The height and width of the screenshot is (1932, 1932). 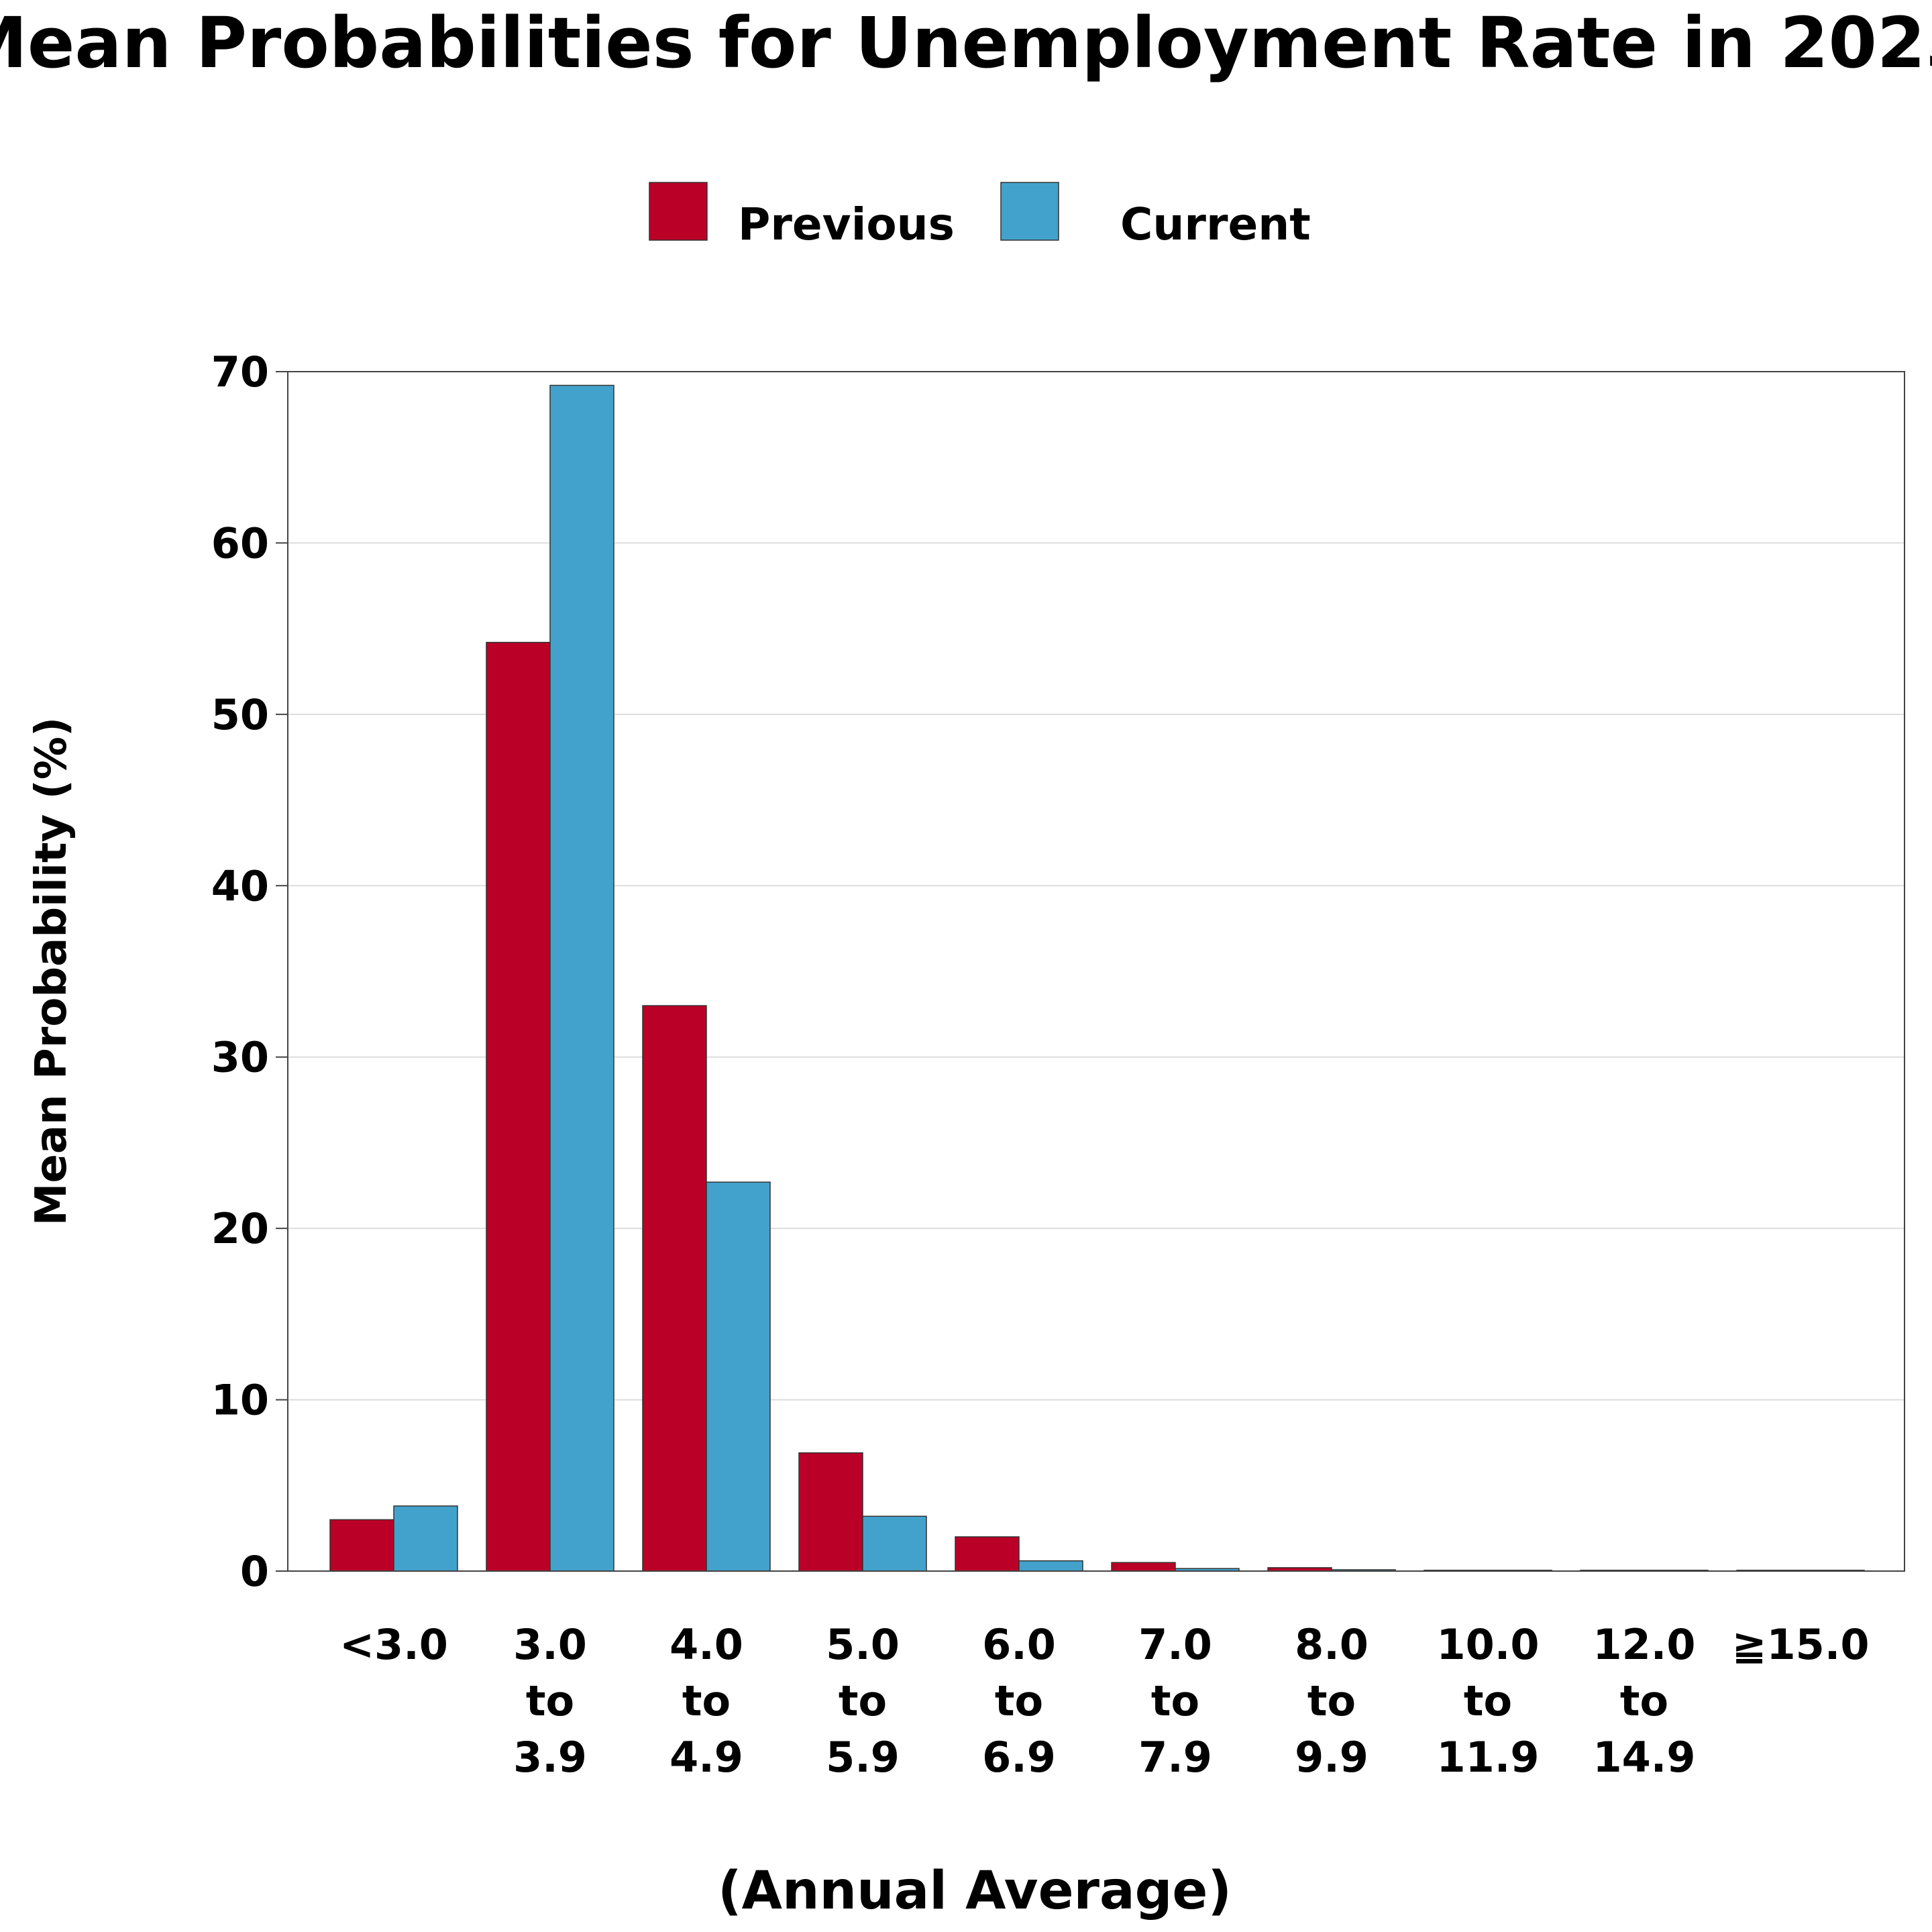 What do you see at coordinates (240, 714) in the screenshot?
I see `y-tick-label: 50` at bounding box center [240, 714].